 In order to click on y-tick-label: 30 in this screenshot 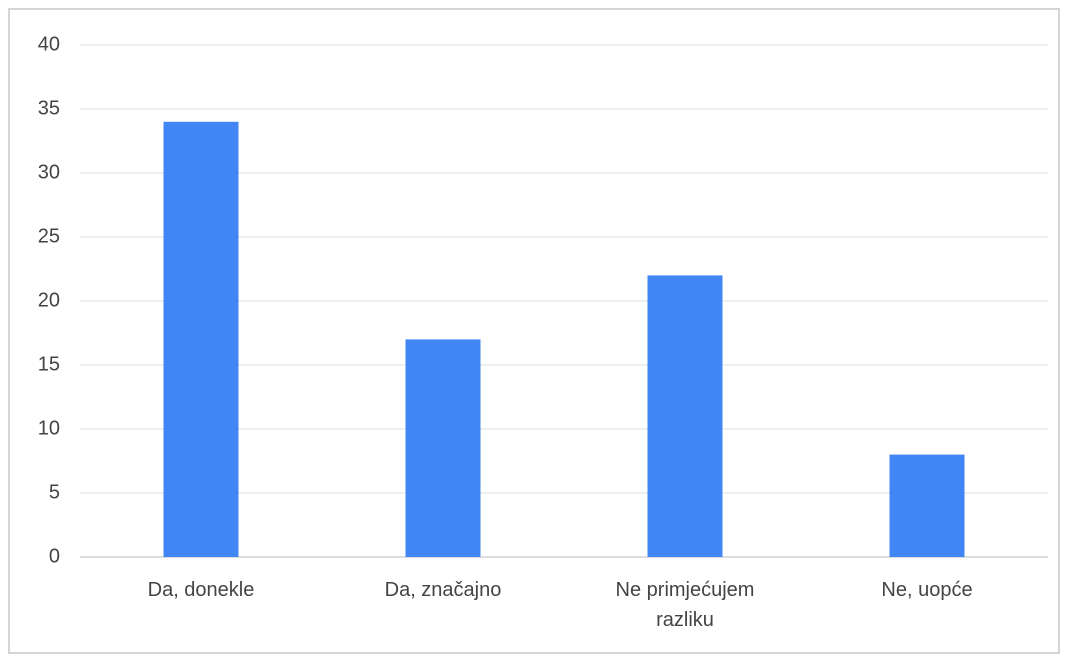, I will do `click(49, 172)`.